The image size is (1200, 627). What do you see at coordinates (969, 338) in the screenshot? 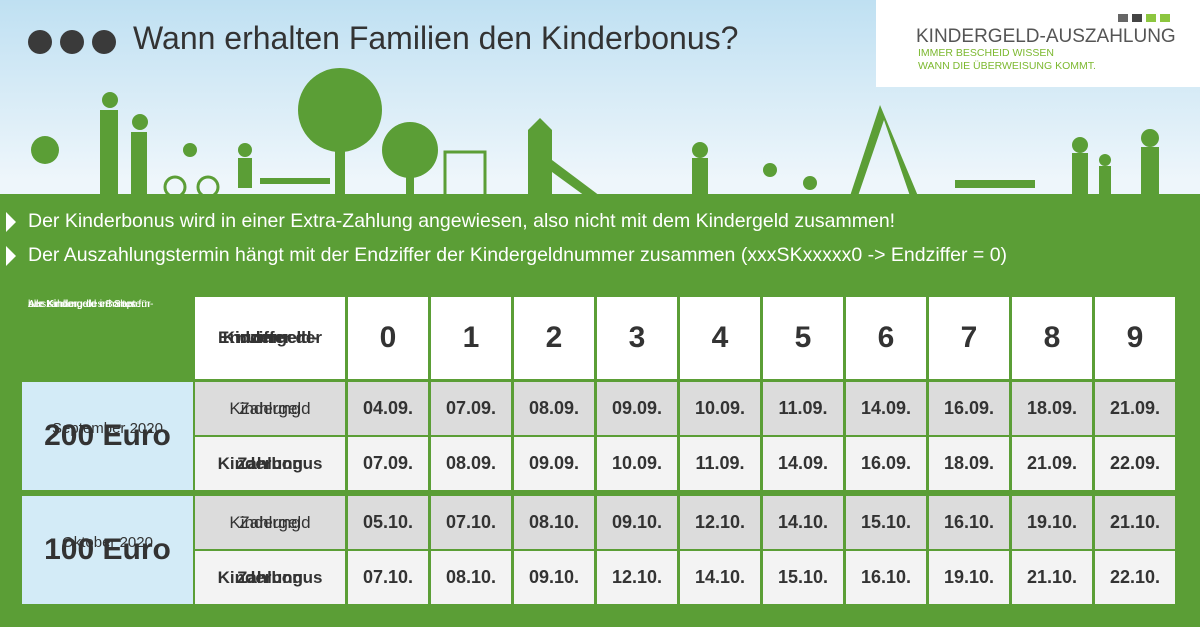
I see `digit: 7` at bounding box center [969, 338].